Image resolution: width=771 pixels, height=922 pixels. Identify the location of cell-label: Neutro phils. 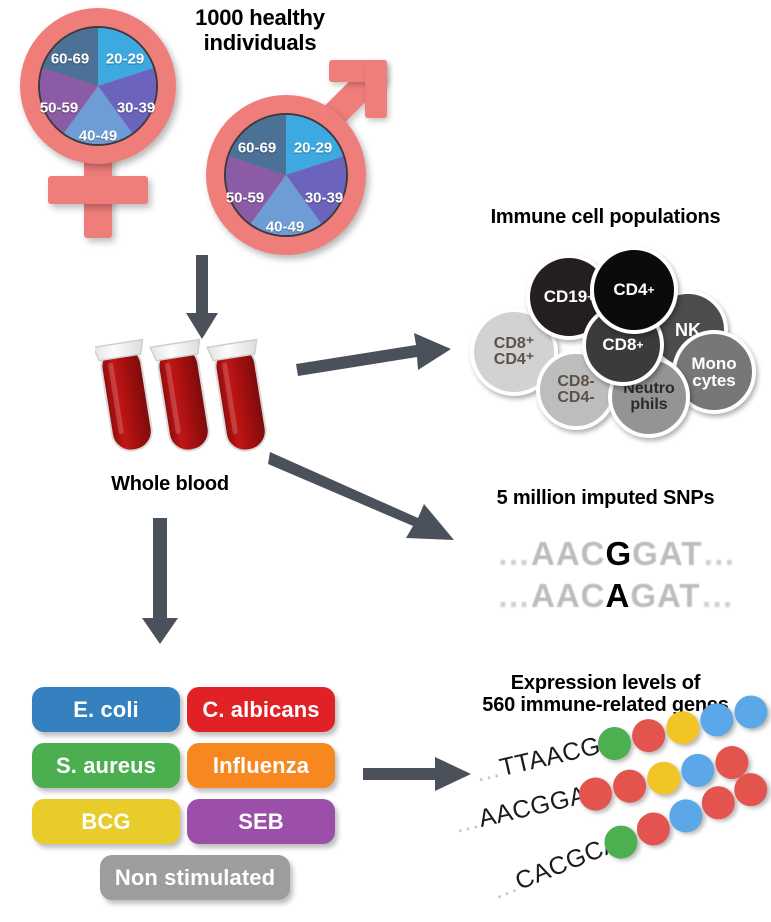
(649, 396).